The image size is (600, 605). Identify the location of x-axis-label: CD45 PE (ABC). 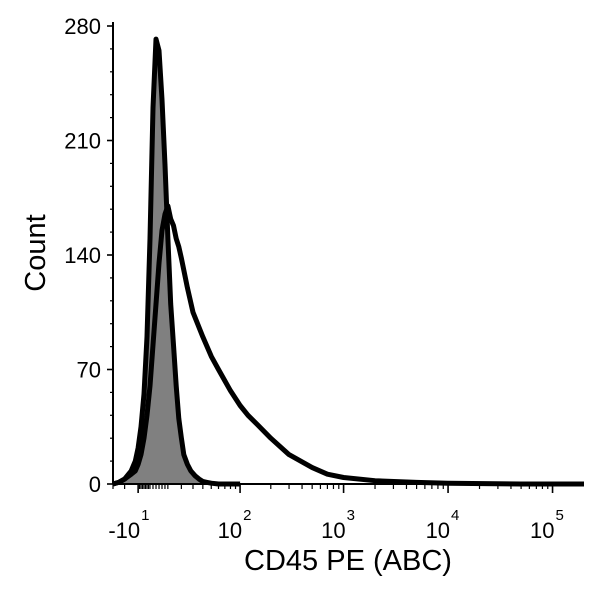
(348, 561).